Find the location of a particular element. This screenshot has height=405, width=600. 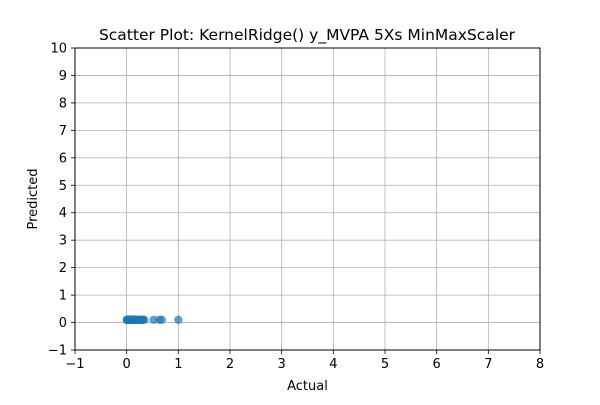

y-tick-label: 7 is located at coordinates (63, 131).